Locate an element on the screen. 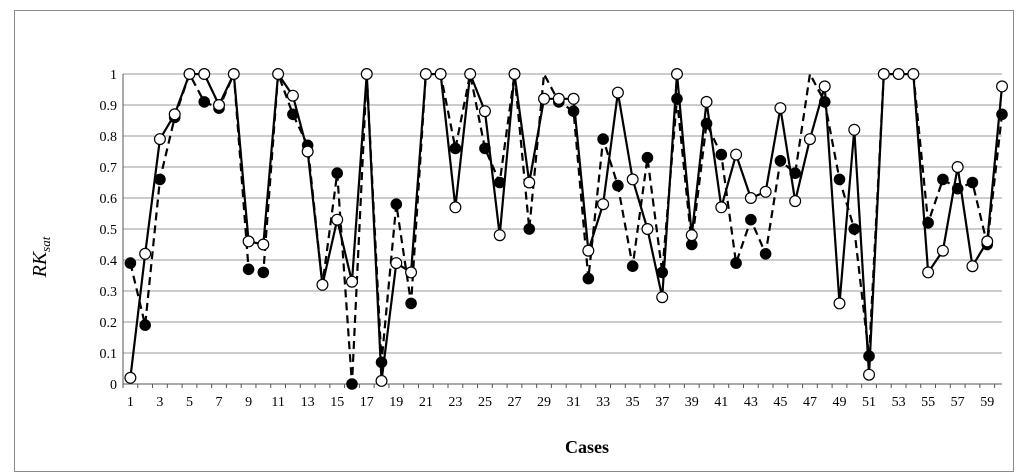  x-tick-label: 7 is located at coordinates (219, 402).